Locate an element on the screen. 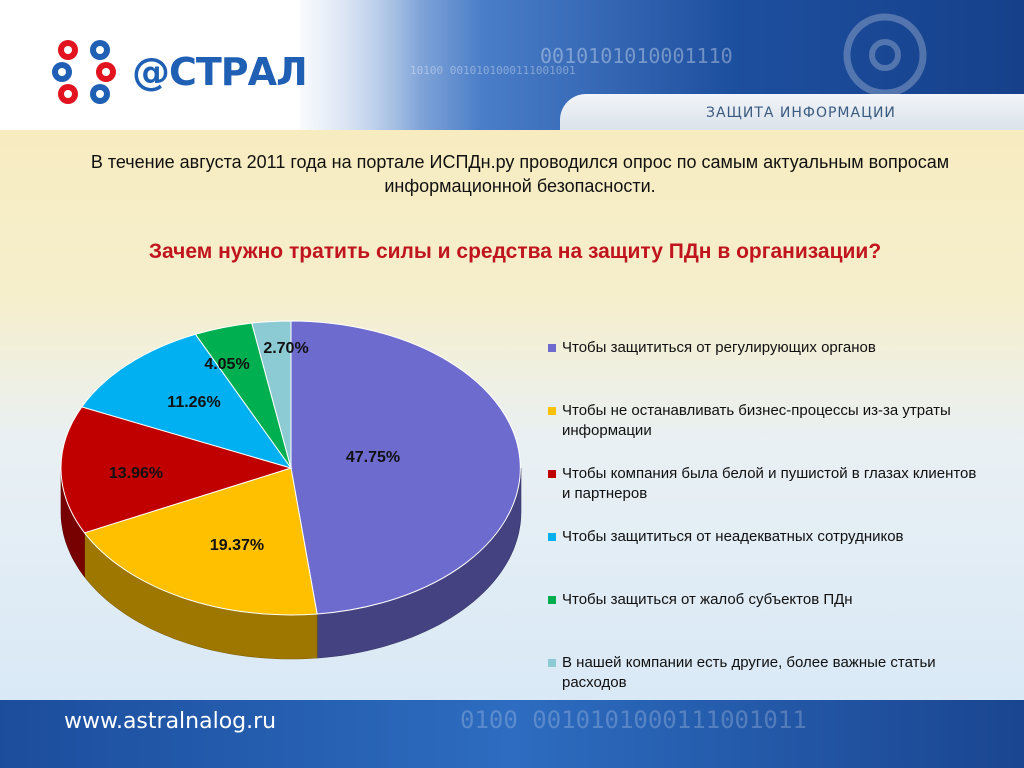 The image size is (1024, 768). legend-item-complaints: Чтобы защиться от жалоб субъектов ПДн is located at coordinates (768, 600).